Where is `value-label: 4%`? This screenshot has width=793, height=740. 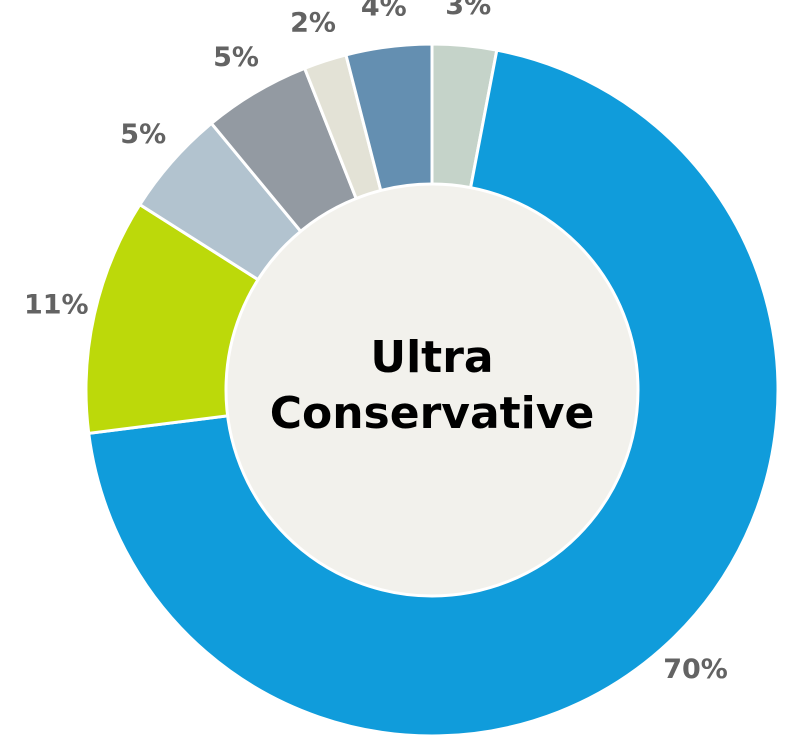 value-label: 4% is located at coordinates (384, 11).